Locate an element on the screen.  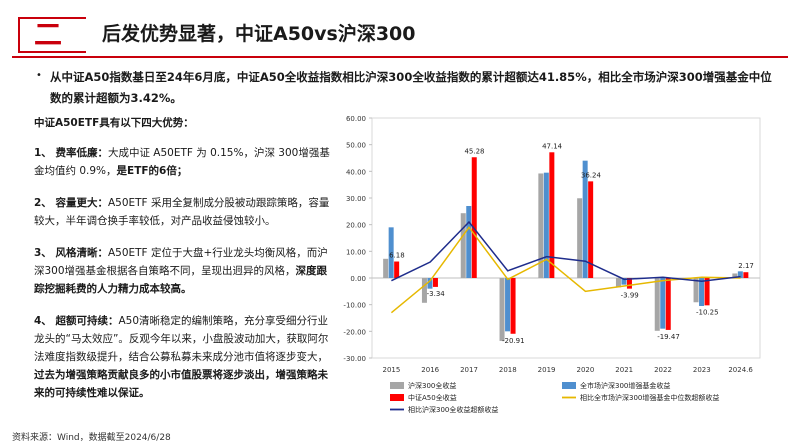
y-tick-label: 10.00 is located at coordinates (356, 252).